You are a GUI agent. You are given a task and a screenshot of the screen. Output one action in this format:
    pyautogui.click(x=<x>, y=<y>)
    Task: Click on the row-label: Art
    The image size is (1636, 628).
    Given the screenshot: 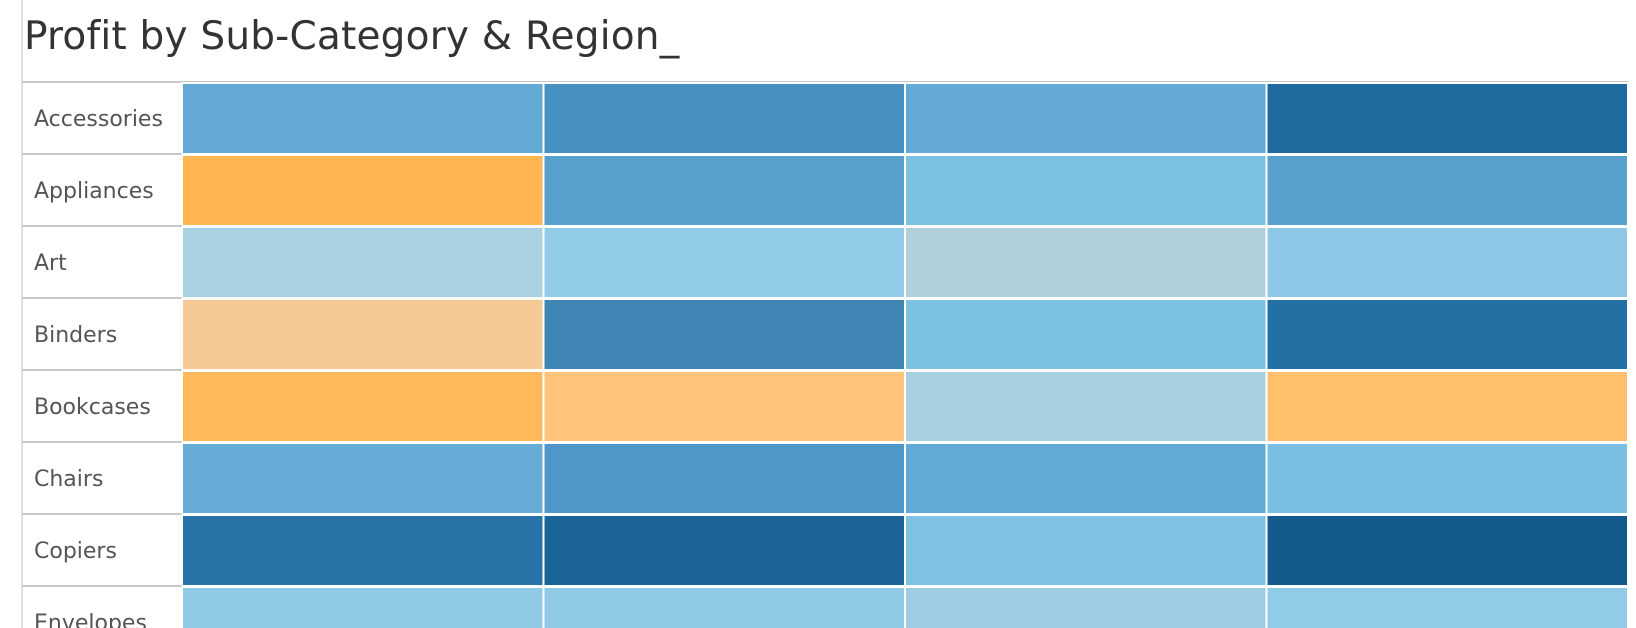 What is the action you would take?
    pyautogui.click(x=50, y=263)
    